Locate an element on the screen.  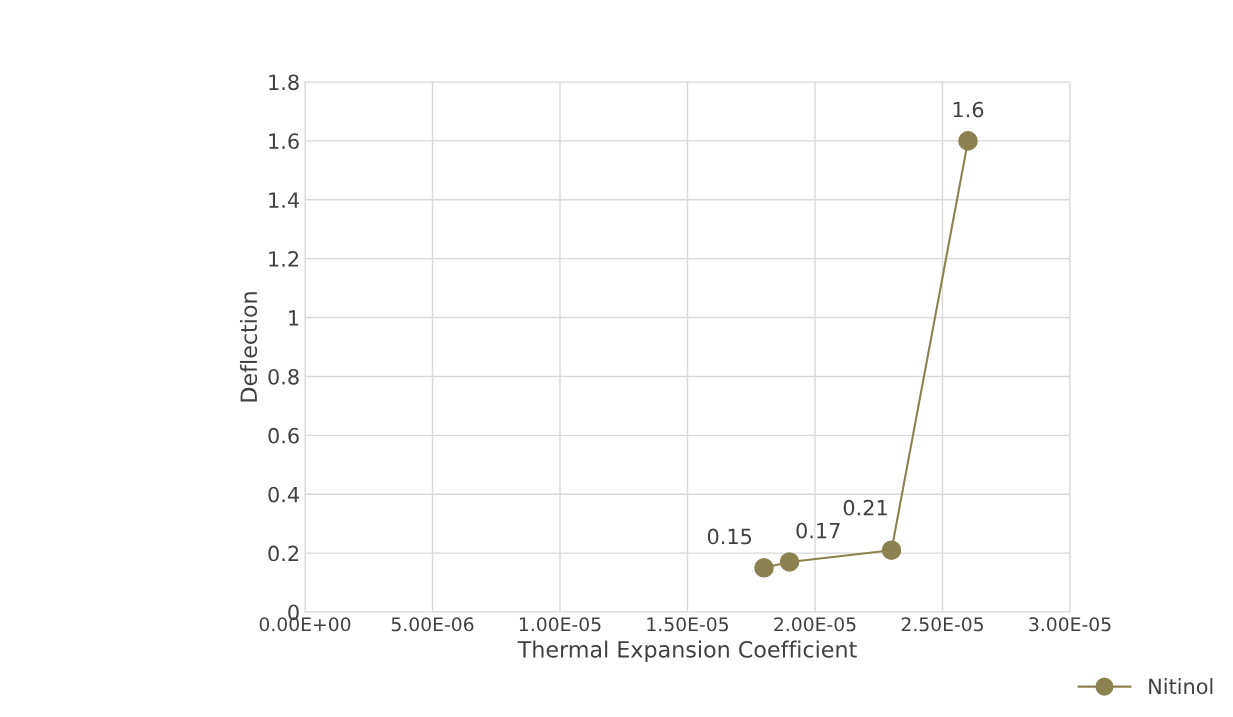
y-tick-label: 1.2 is located at coordinates (284, 259).